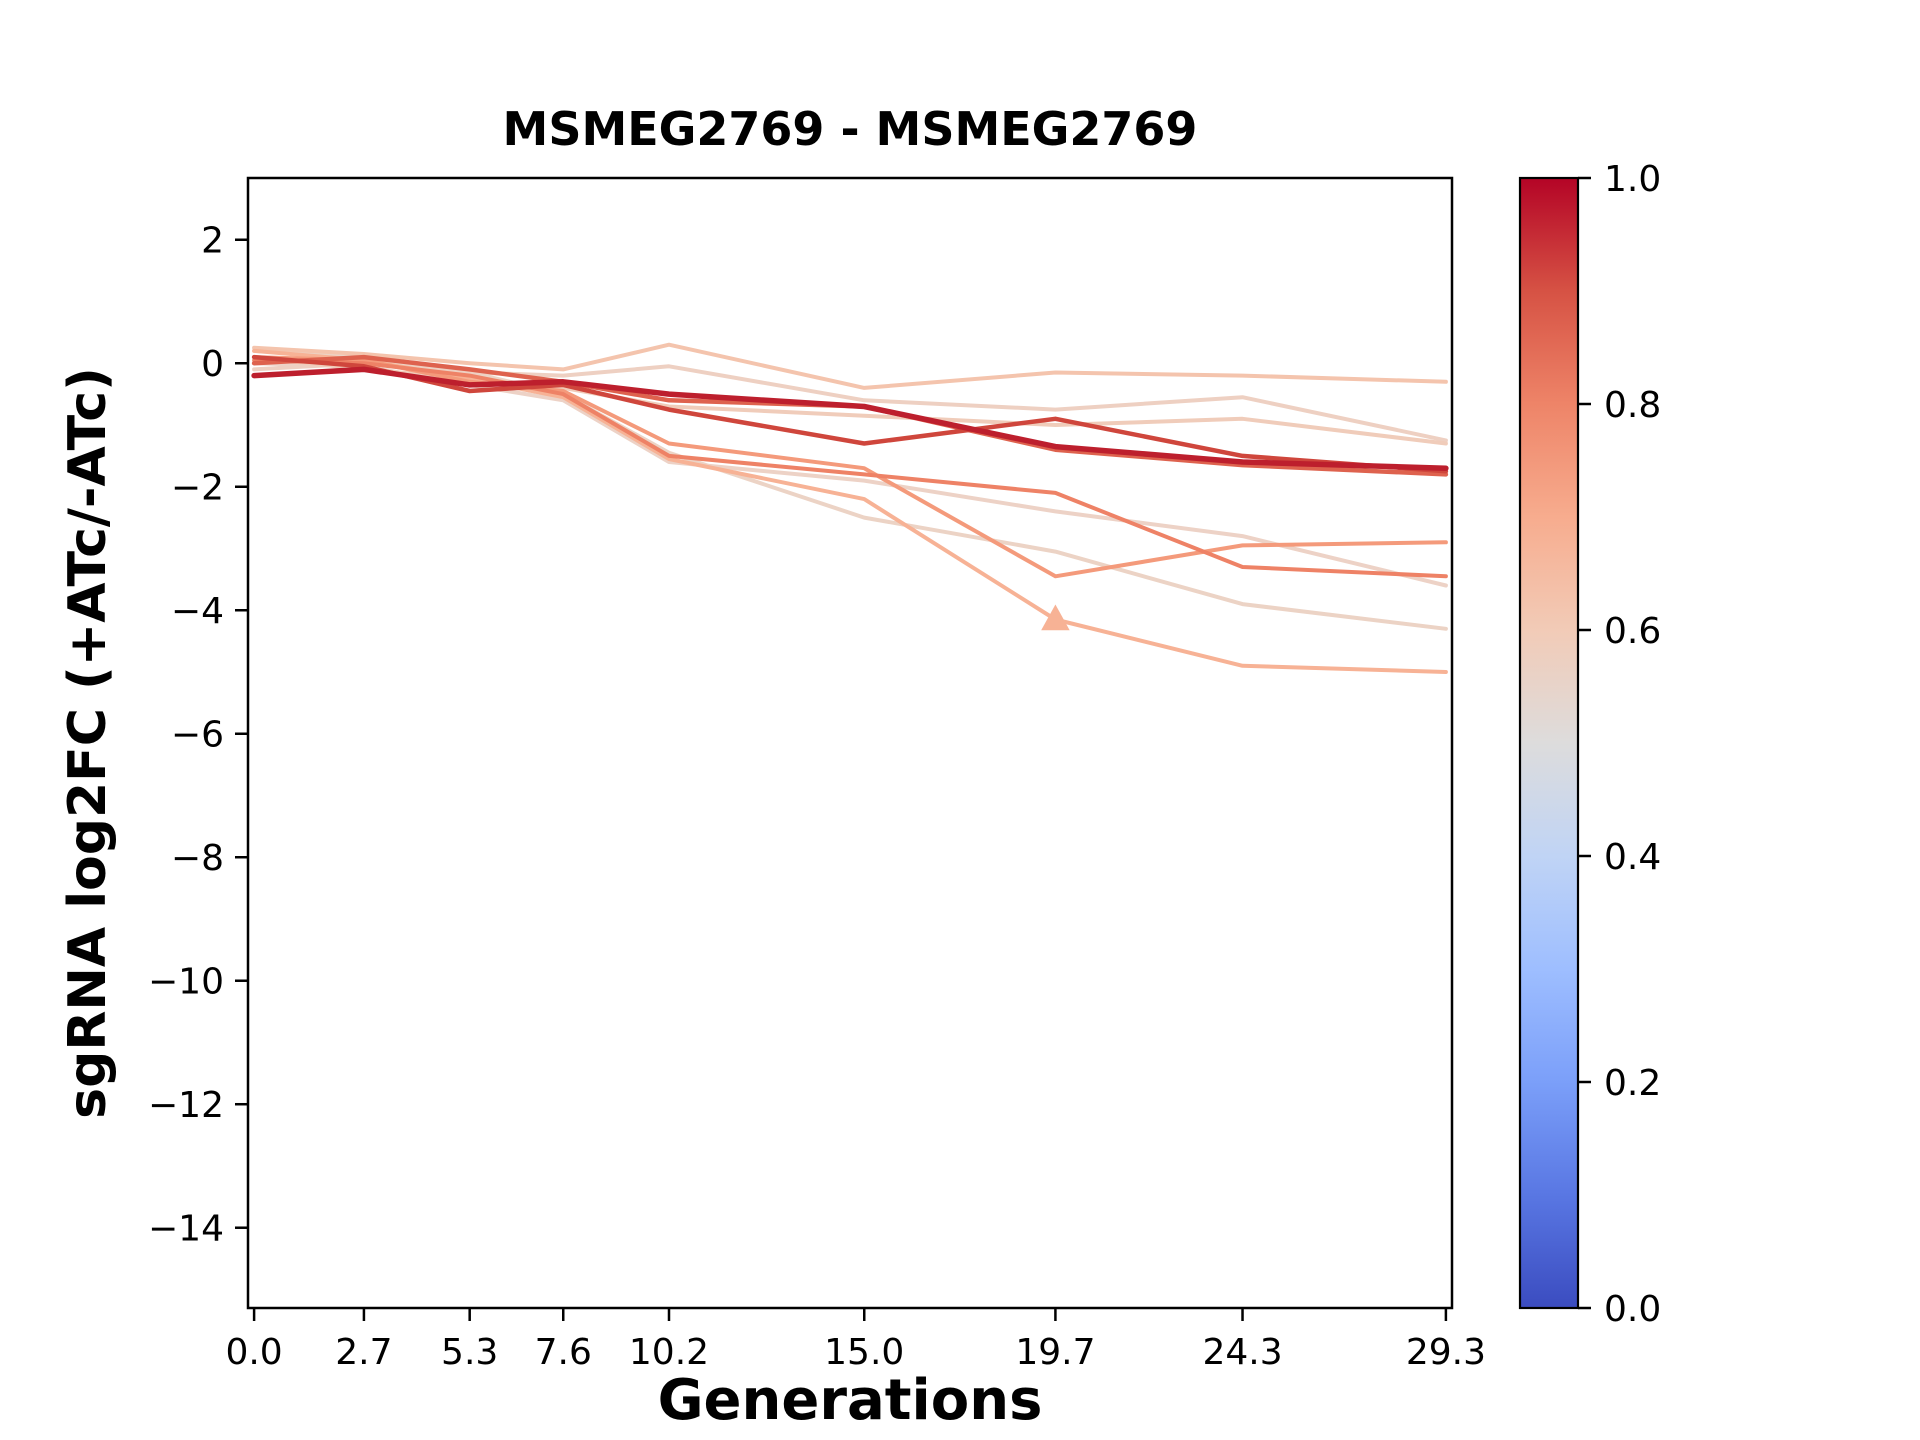 Image resolution: width=1920 pixels, height=1440 pixels. I want to click on y-tick-label: −2, so click(197, 488).